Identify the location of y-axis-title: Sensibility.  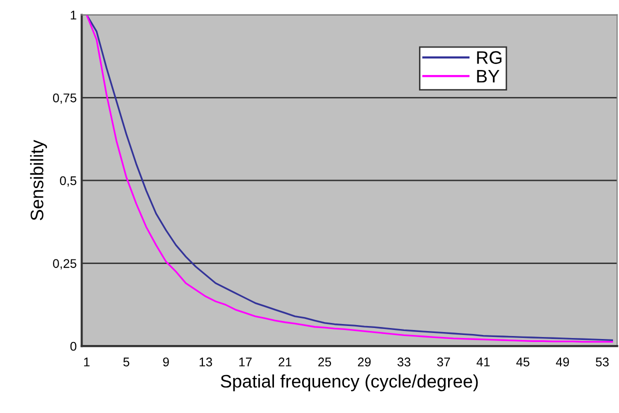
(38, 180).